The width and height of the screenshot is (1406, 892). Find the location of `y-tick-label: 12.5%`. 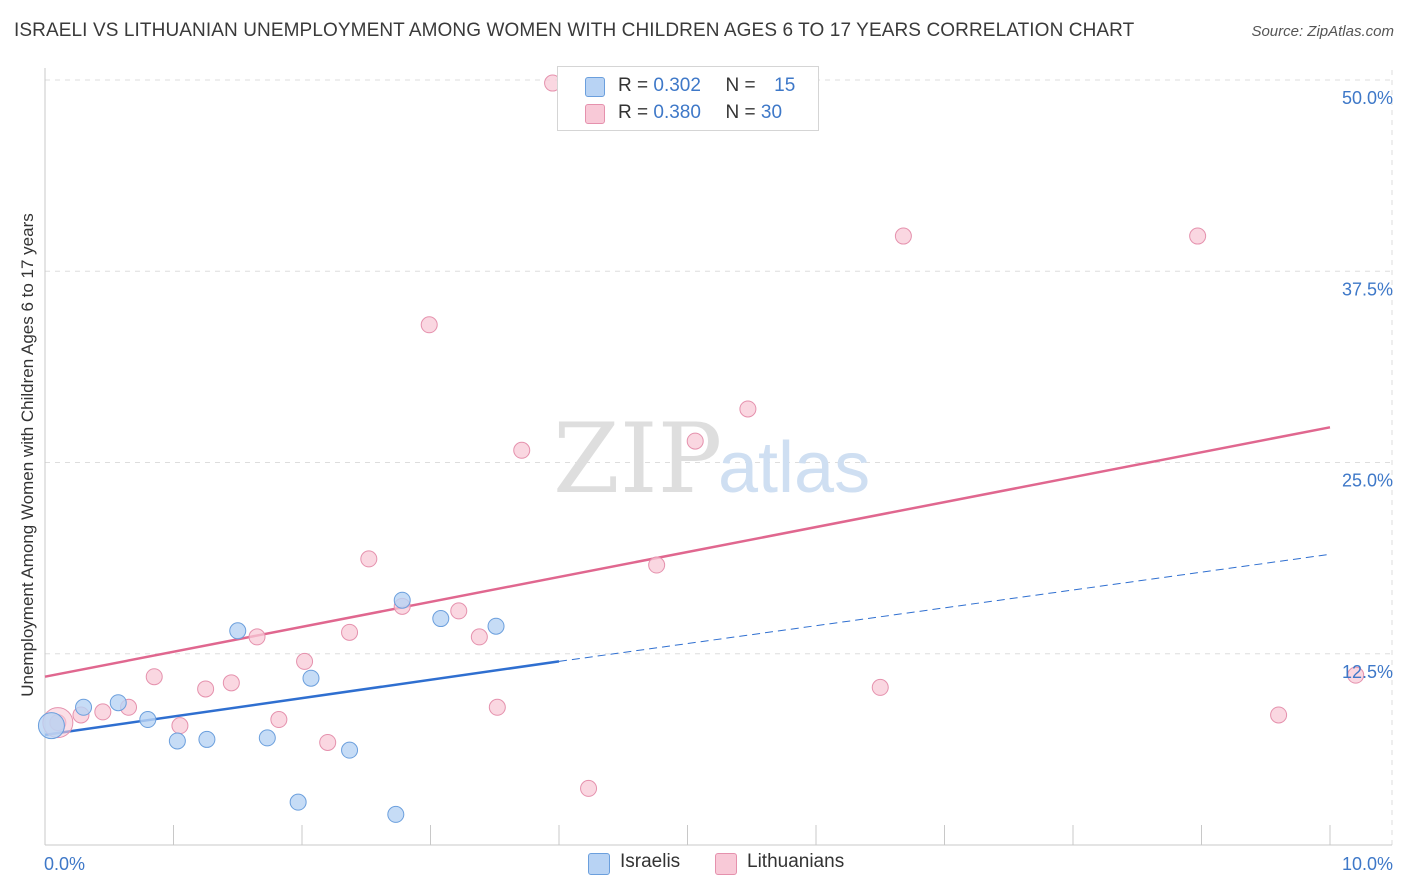

y-tick-label: 12.5% is located at coordinates (1367, 672).